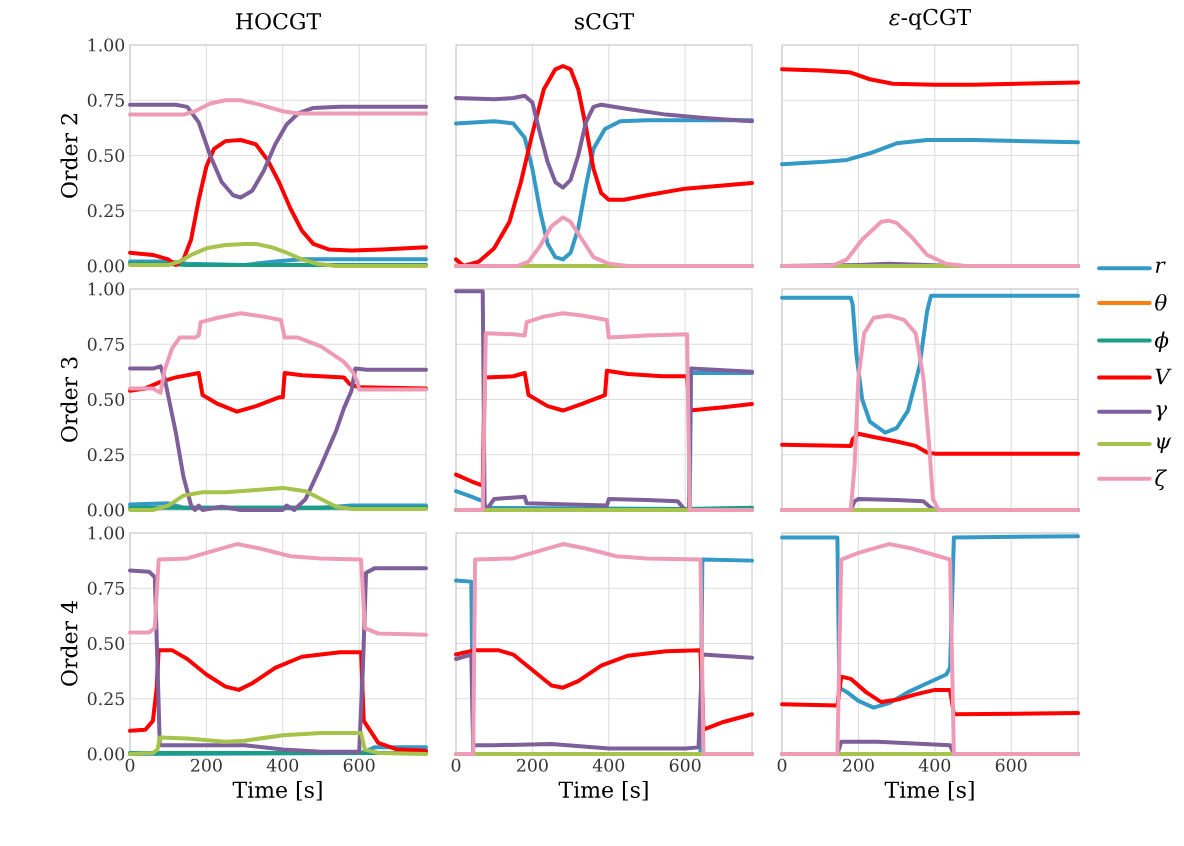 The width and height of the screenshot is (1184, 846). Describe the element at coordinates (930, 19) in the screenshot. I see `chart-title: ε-qCGT` at that location.